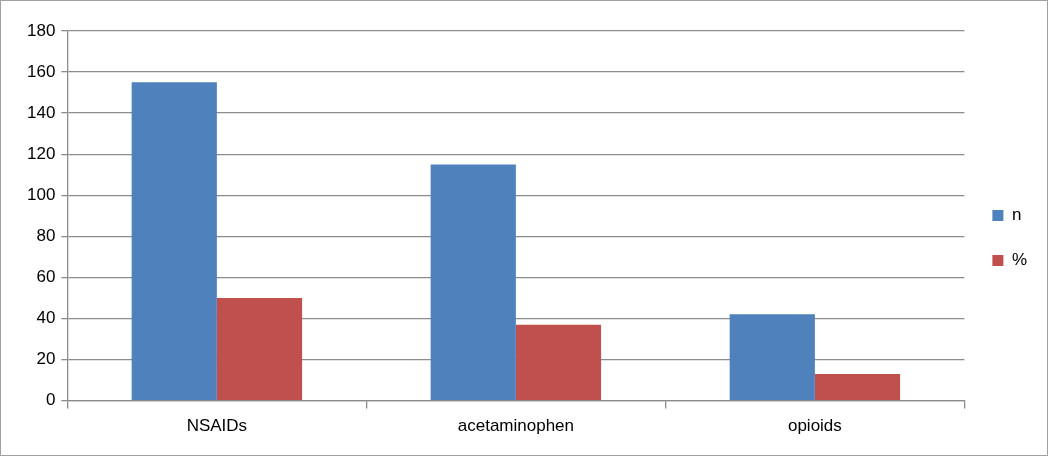 This screenshot has height=456, width=1048. I want to click on x-tick-label: opioids, so click(814, 426).